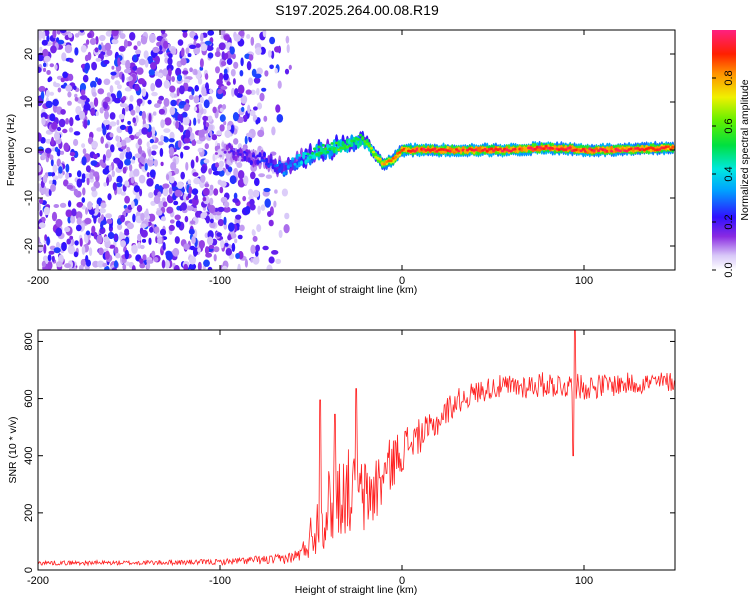 The image size is (750, 600). Describe the element at coordinates (729, 77) in the screenshot. I see `colorbar-tick-label: 0.8` at that location.